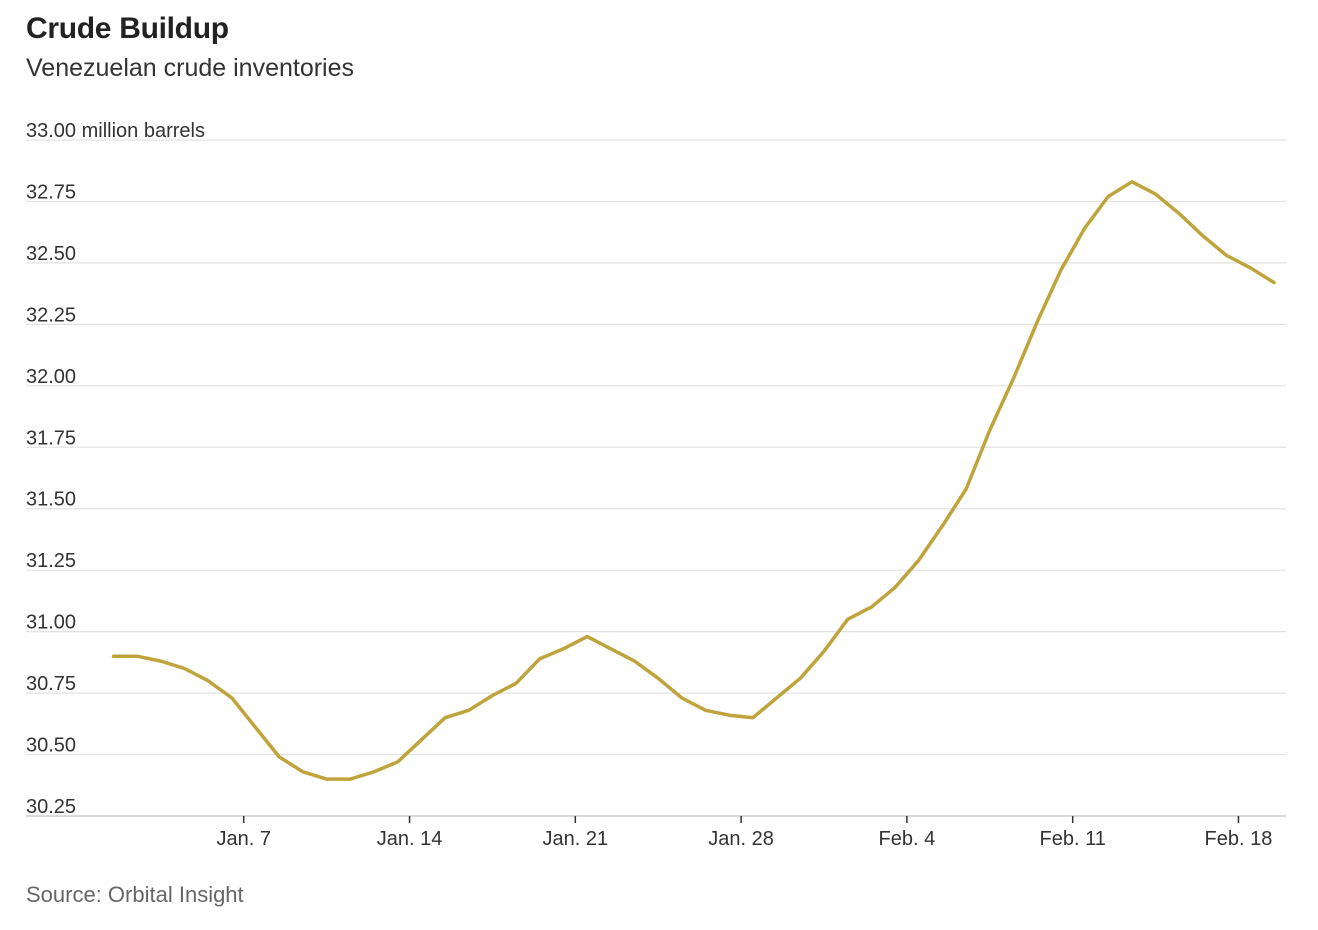  I want to click on y-tick-label: 31.00, so click(51, 623).